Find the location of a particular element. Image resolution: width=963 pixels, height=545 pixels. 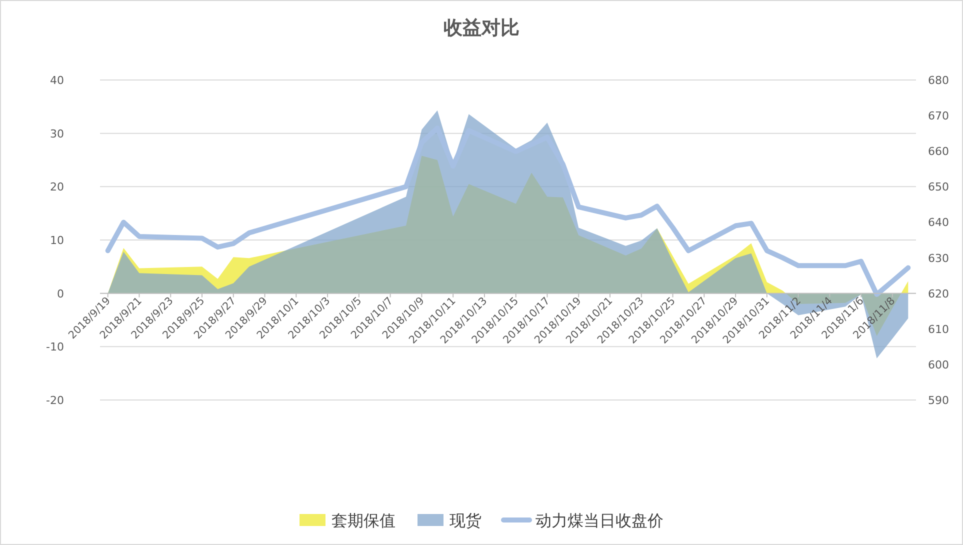

y-tick-label: 30 is located at coordinates (57, 133).